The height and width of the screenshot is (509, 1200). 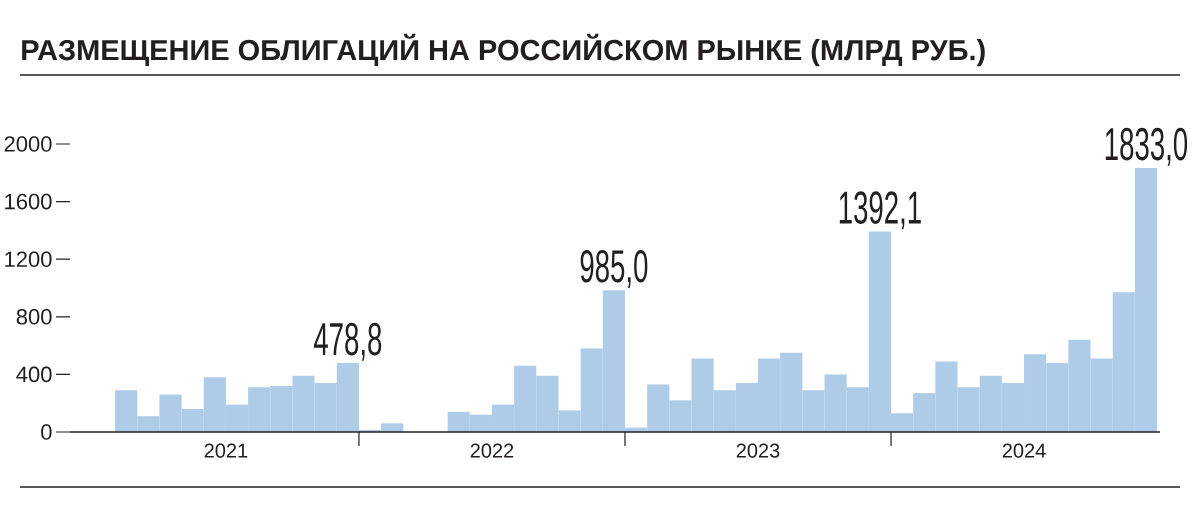 I want to click on y-tick-label: 1200, so click(x=28, y=259).